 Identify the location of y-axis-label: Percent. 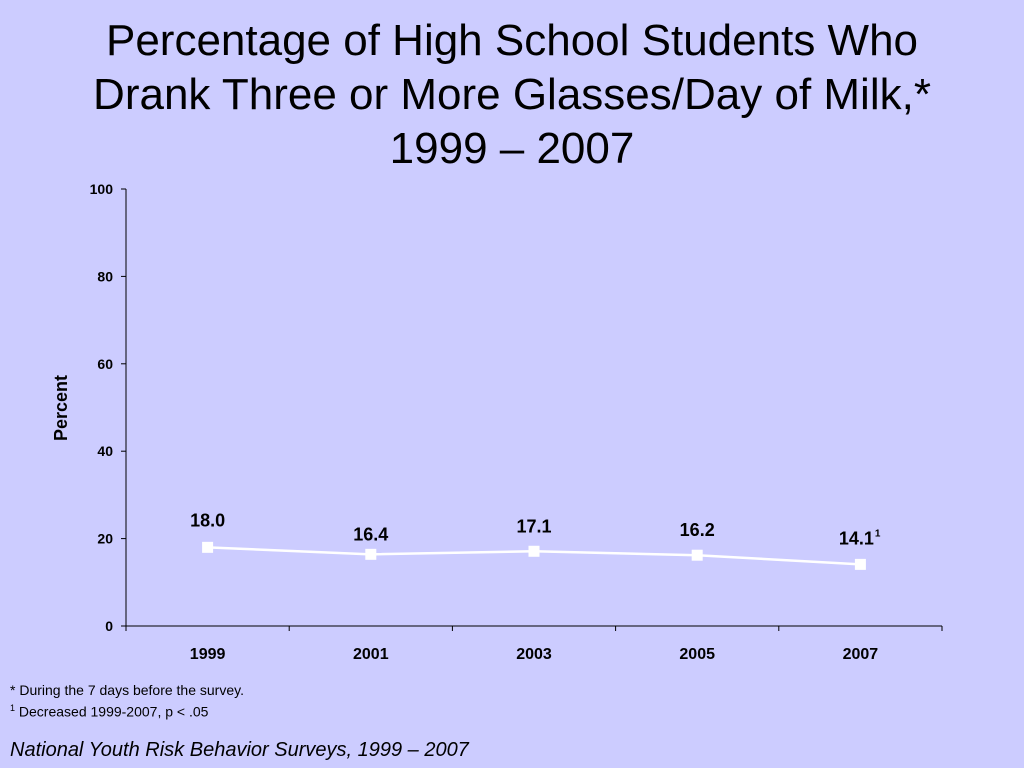
(61, 408).